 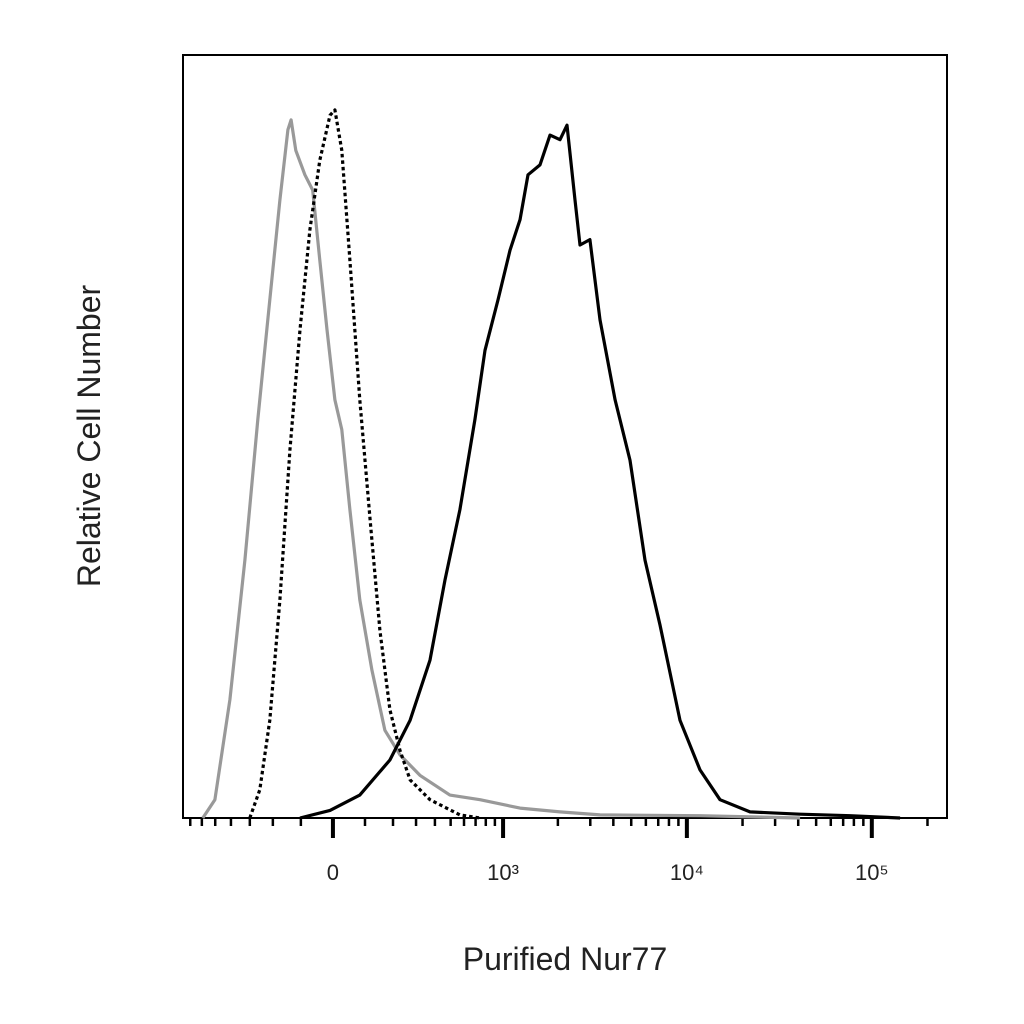 I want to click on x-tick-label: 10⁵, so click(x=872, y=872).